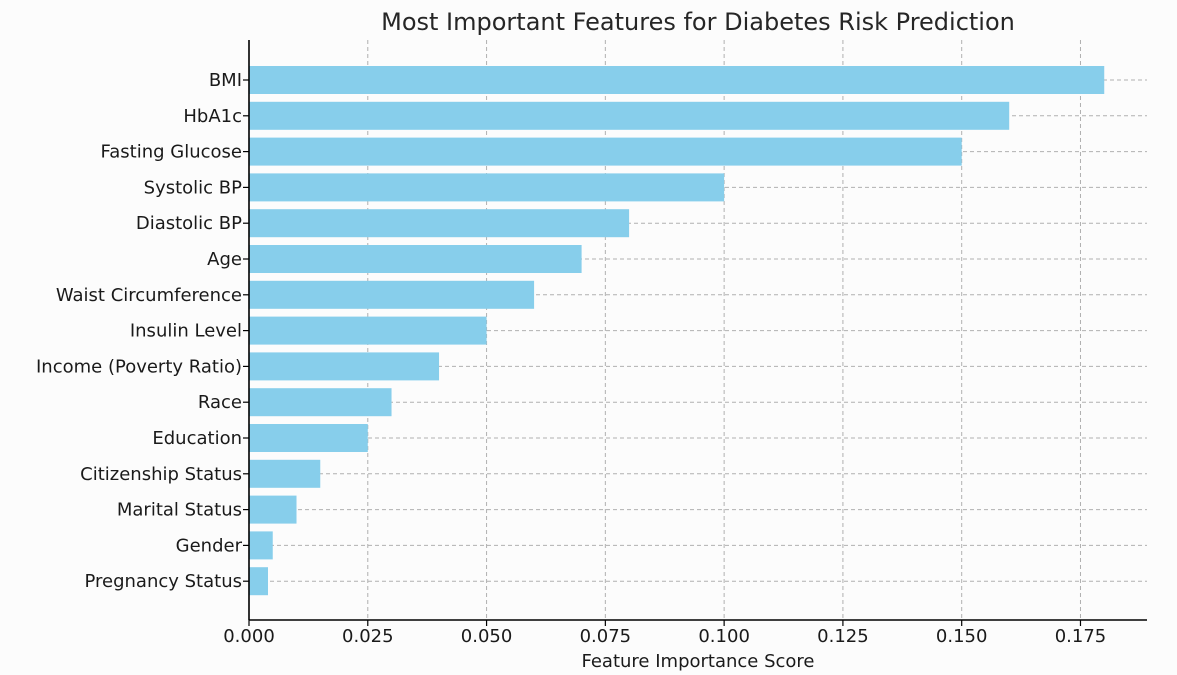  Describe the element at coordinates (273, 509) in the screenshot. I see `bar-marital-status` at that location.